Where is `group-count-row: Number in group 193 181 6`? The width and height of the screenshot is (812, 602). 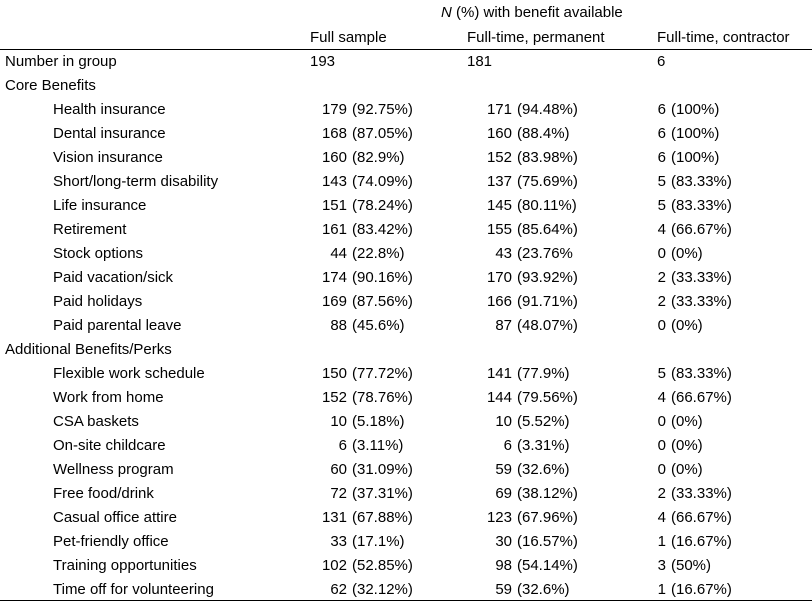
group-count-row: Number in group 193 181 6 is located at coordinates (406, 62).